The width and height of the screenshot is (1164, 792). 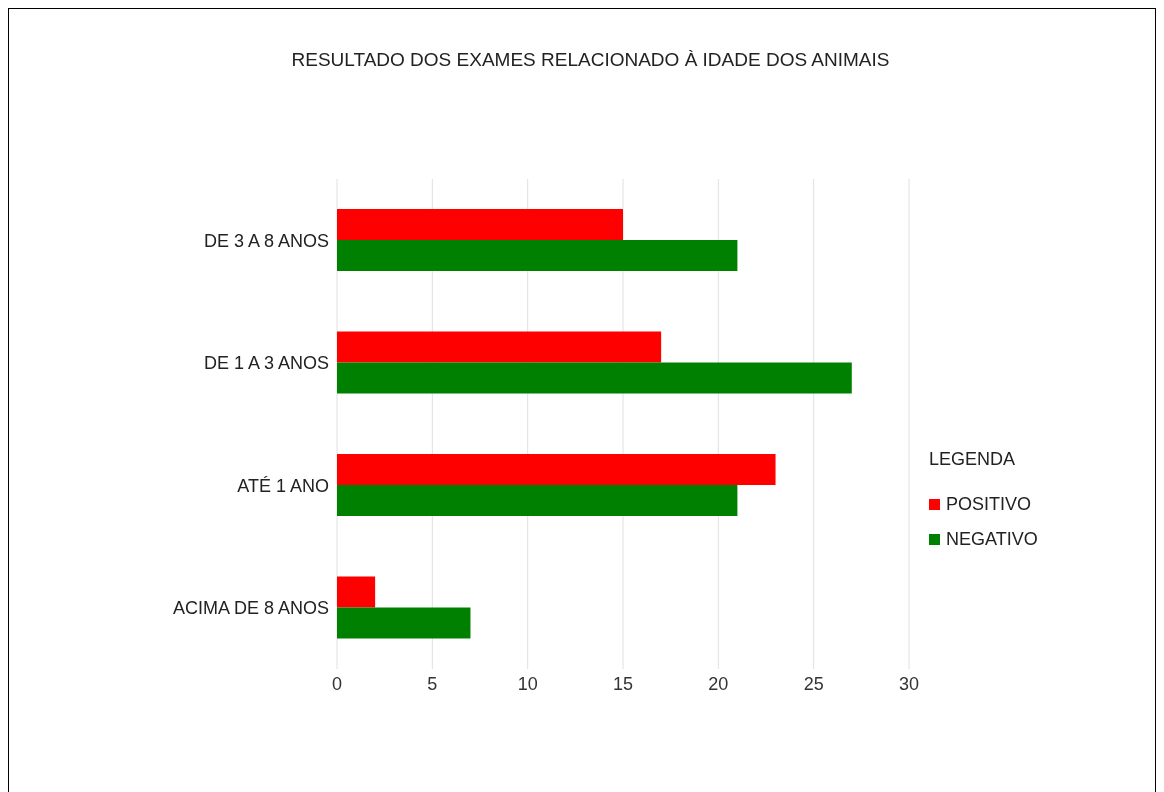 I want to click on chart-title: RESULTADO DOS EXAMES RELACIONADO À IDADE DOS ANIMAIS, so click(x=590, y=60).